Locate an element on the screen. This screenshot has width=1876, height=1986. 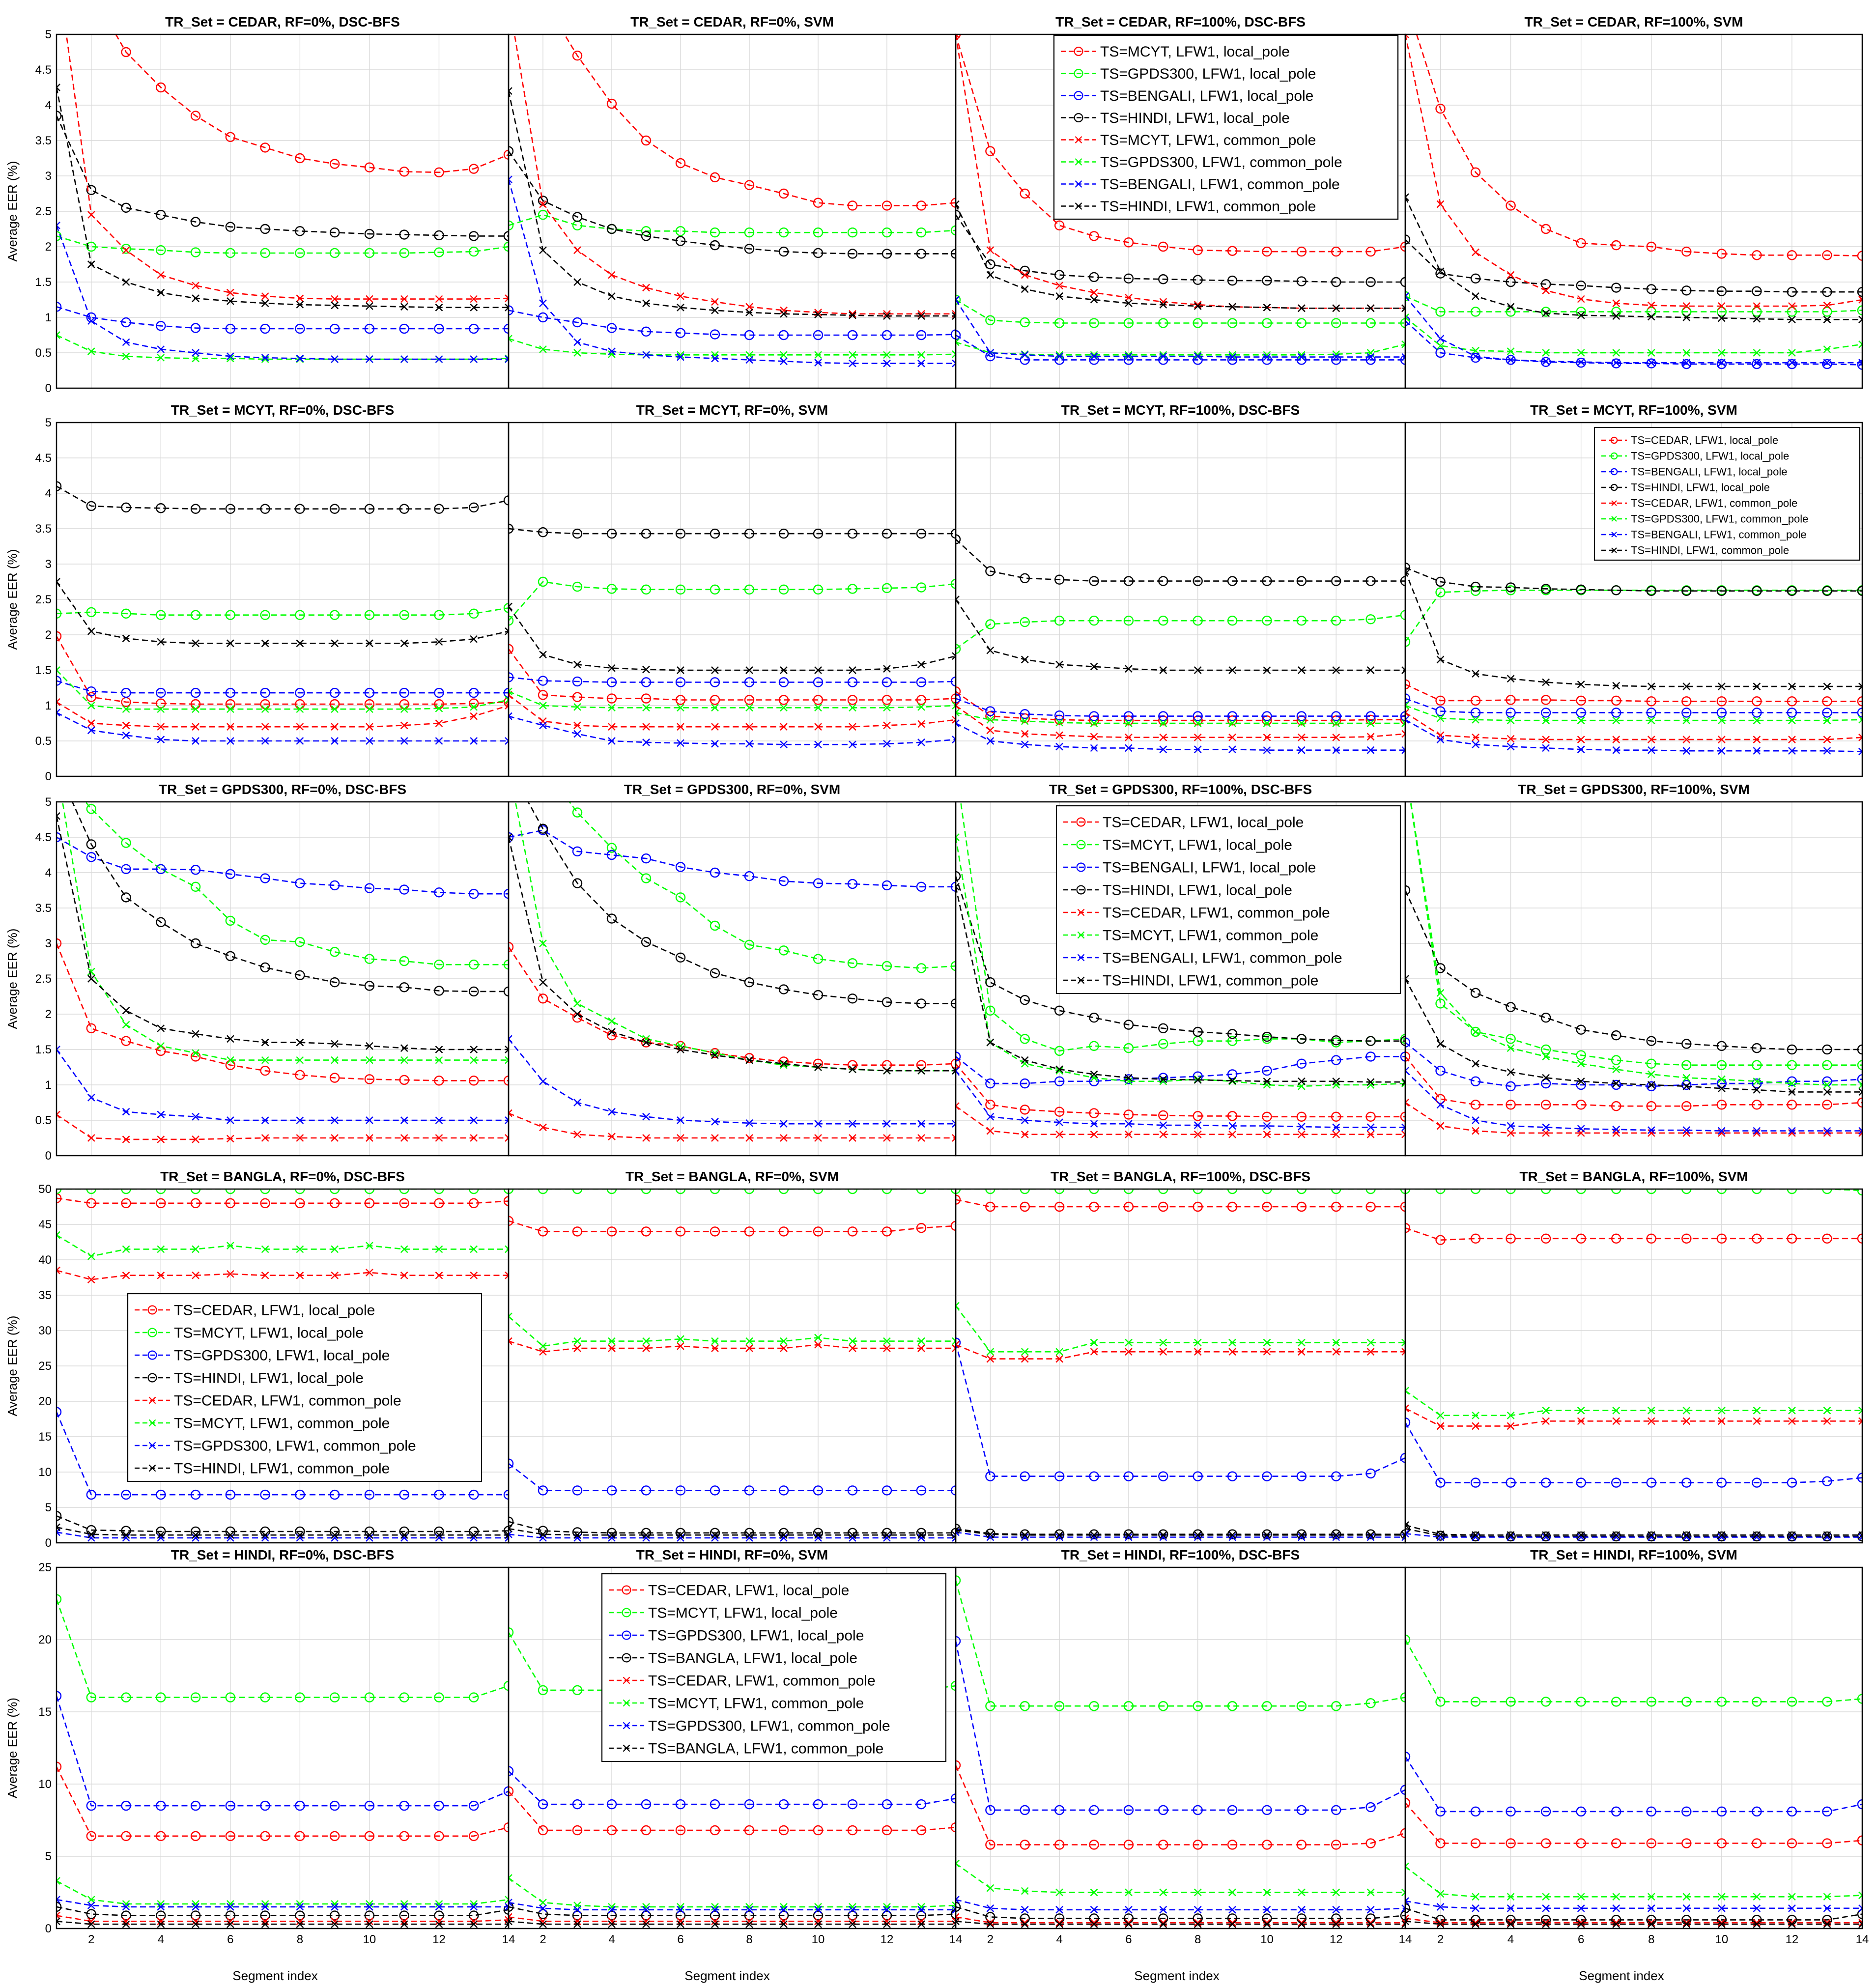
x-tick-label: 6 is located at coordinates (1128, 1940).